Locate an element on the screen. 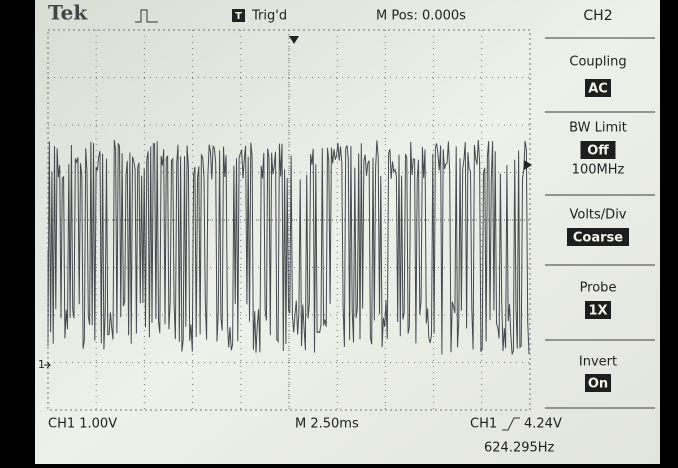 Image resolution: width=678 pixels, height=468 pixels. menu-label: Probe is located at coordinates (598, 288).